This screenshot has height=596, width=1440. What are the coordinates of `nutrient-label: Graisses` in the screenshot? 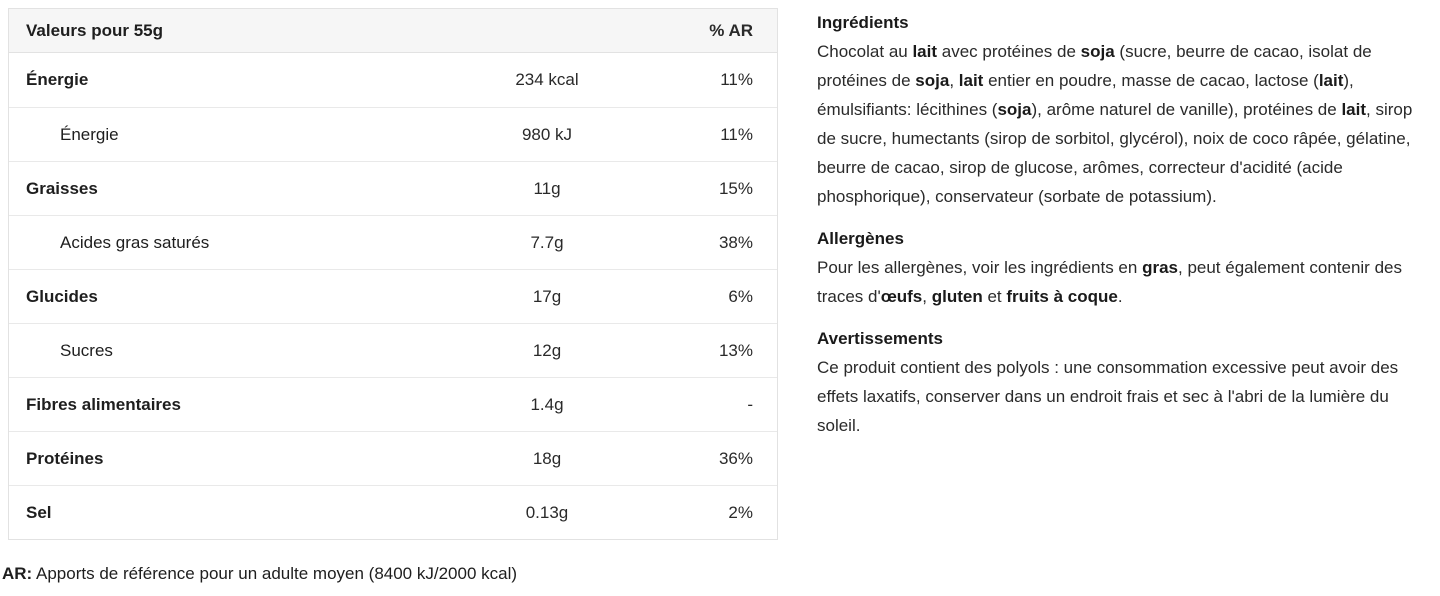 It's located at (62, 188).